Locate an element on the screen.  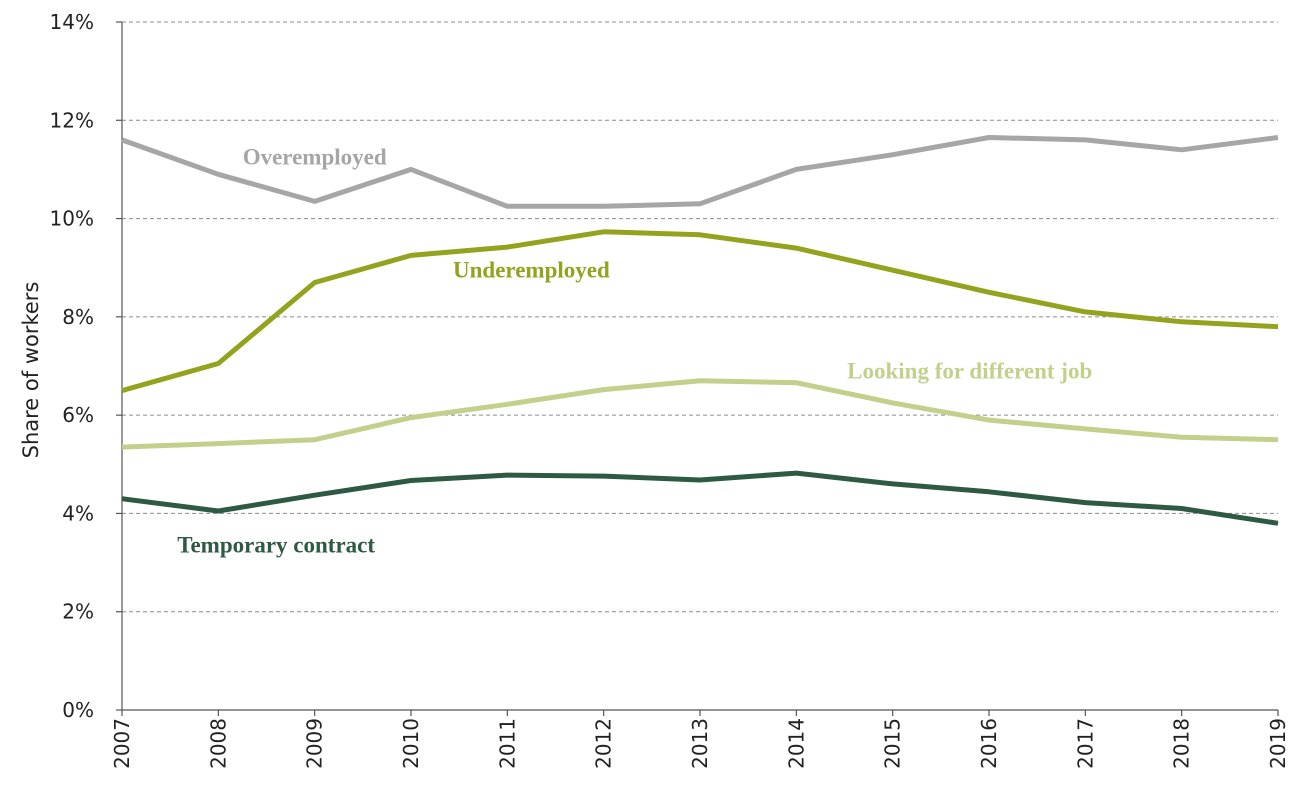
x-tick-label: 2017 is located at coordinates (1085, 743).